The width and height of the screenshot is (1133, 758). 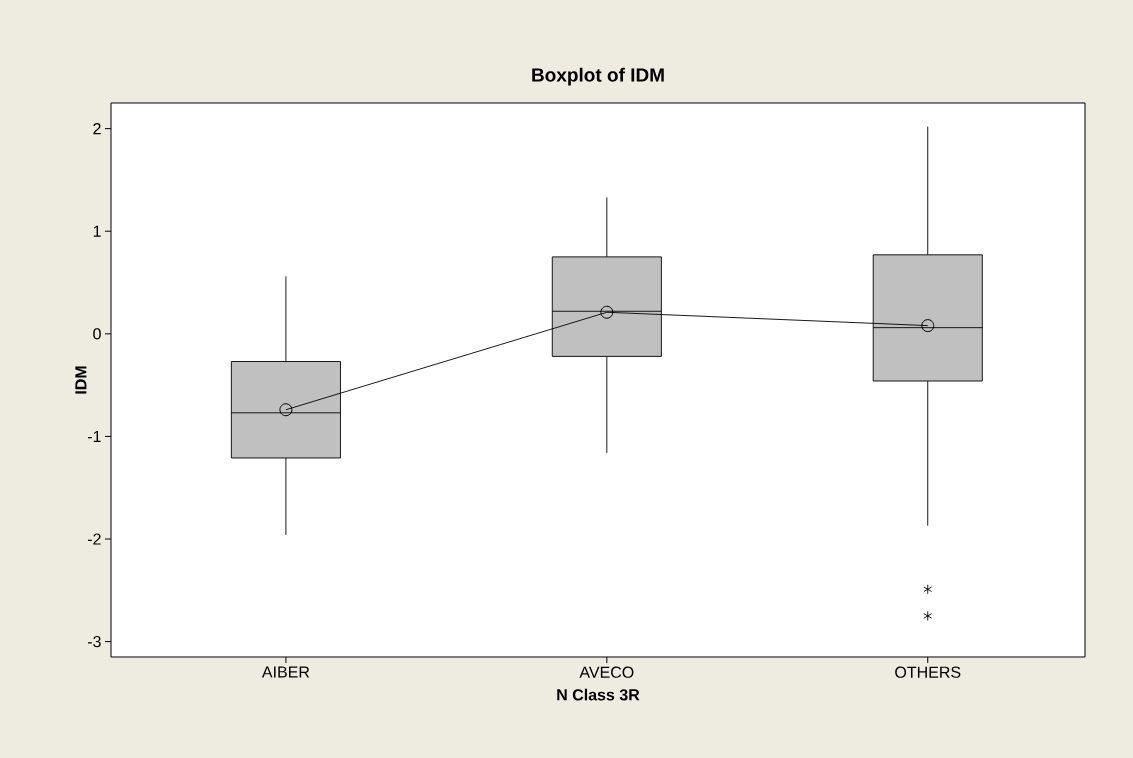 I want to click on y-axis-title: IDM, so click(x=81, y=380).